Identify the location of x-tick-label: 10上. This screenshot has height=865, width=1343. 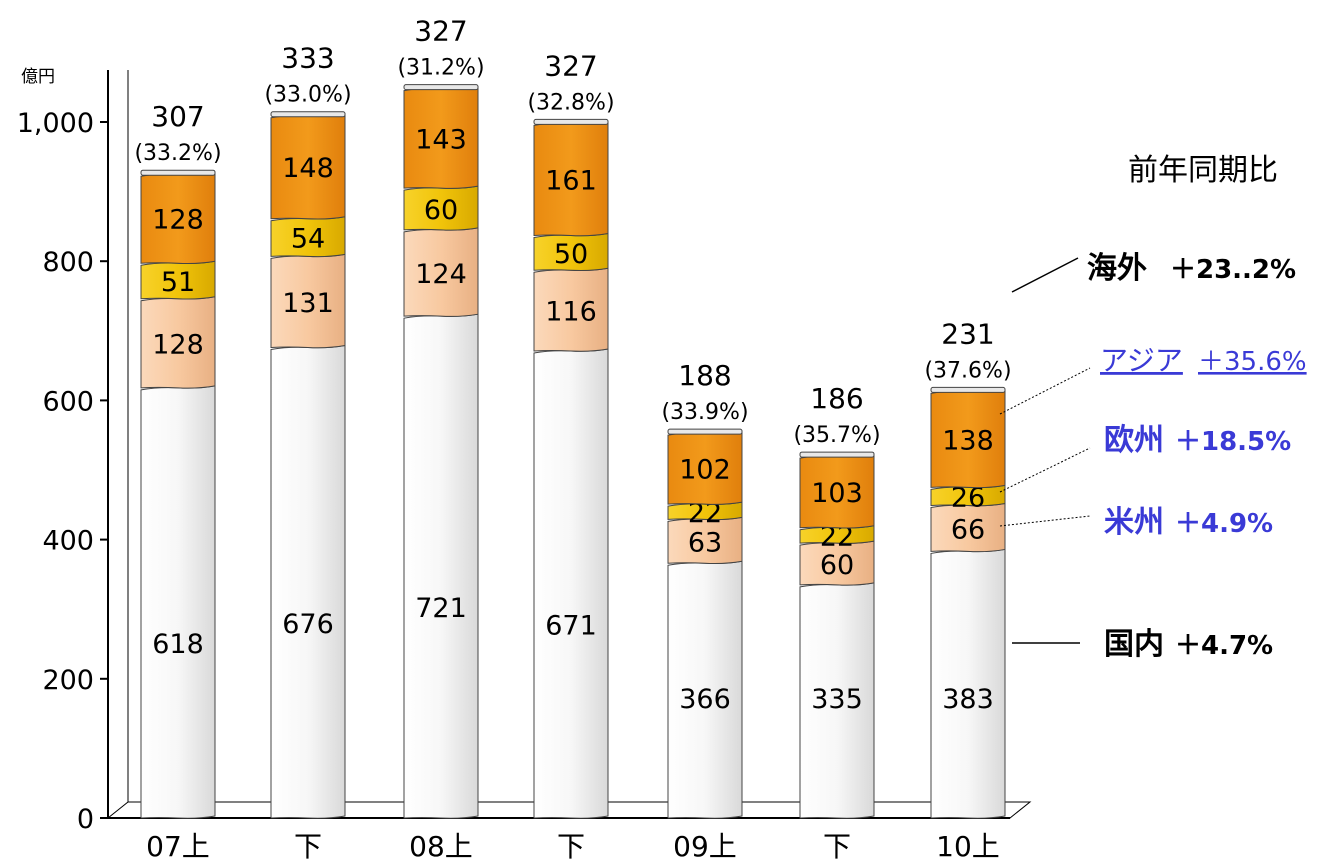
(968, 846).